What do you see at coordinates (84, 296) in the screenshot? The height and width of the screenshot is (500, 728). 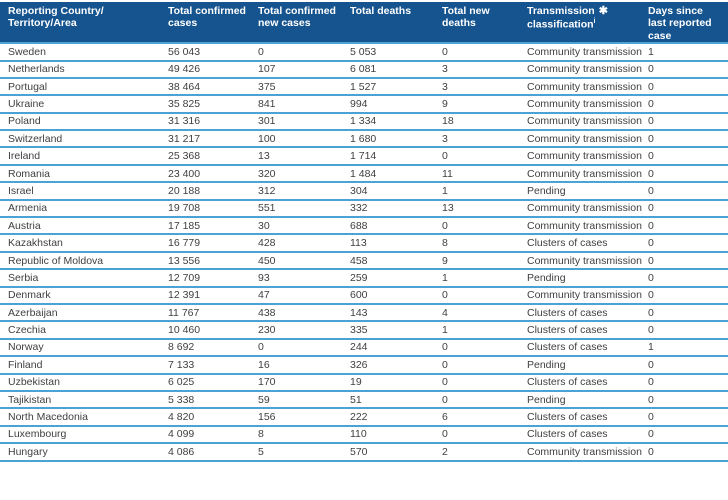 I see `country-cell: Denmark` at bounding box center [84, 296].